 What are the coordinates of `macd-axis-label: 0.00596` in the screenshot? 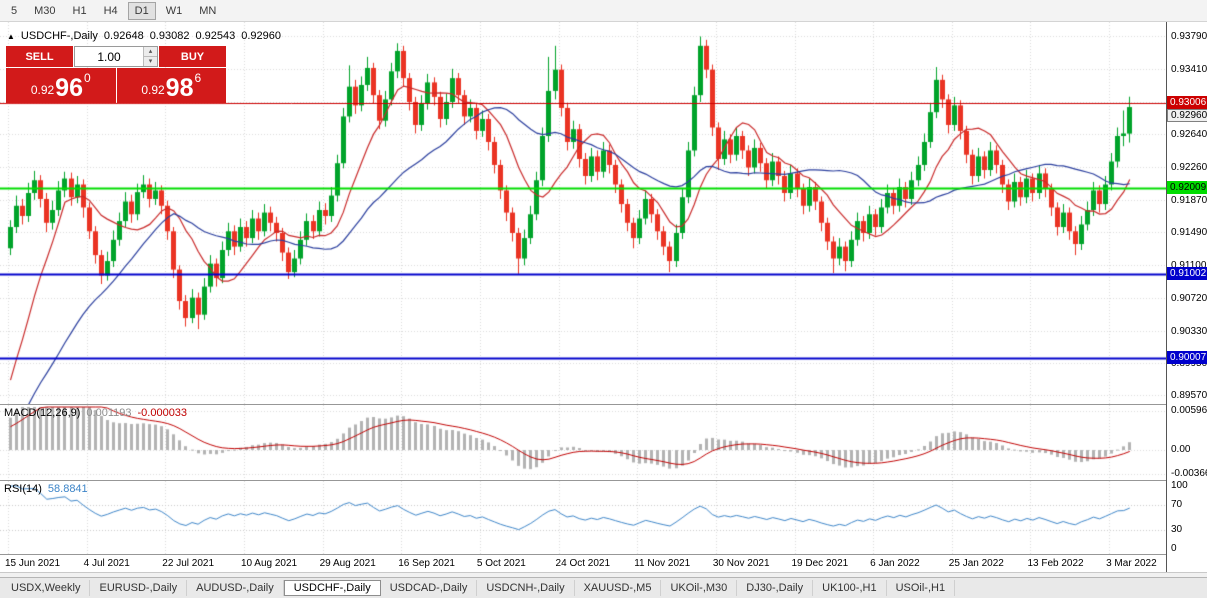 It's located at (1189, 410).